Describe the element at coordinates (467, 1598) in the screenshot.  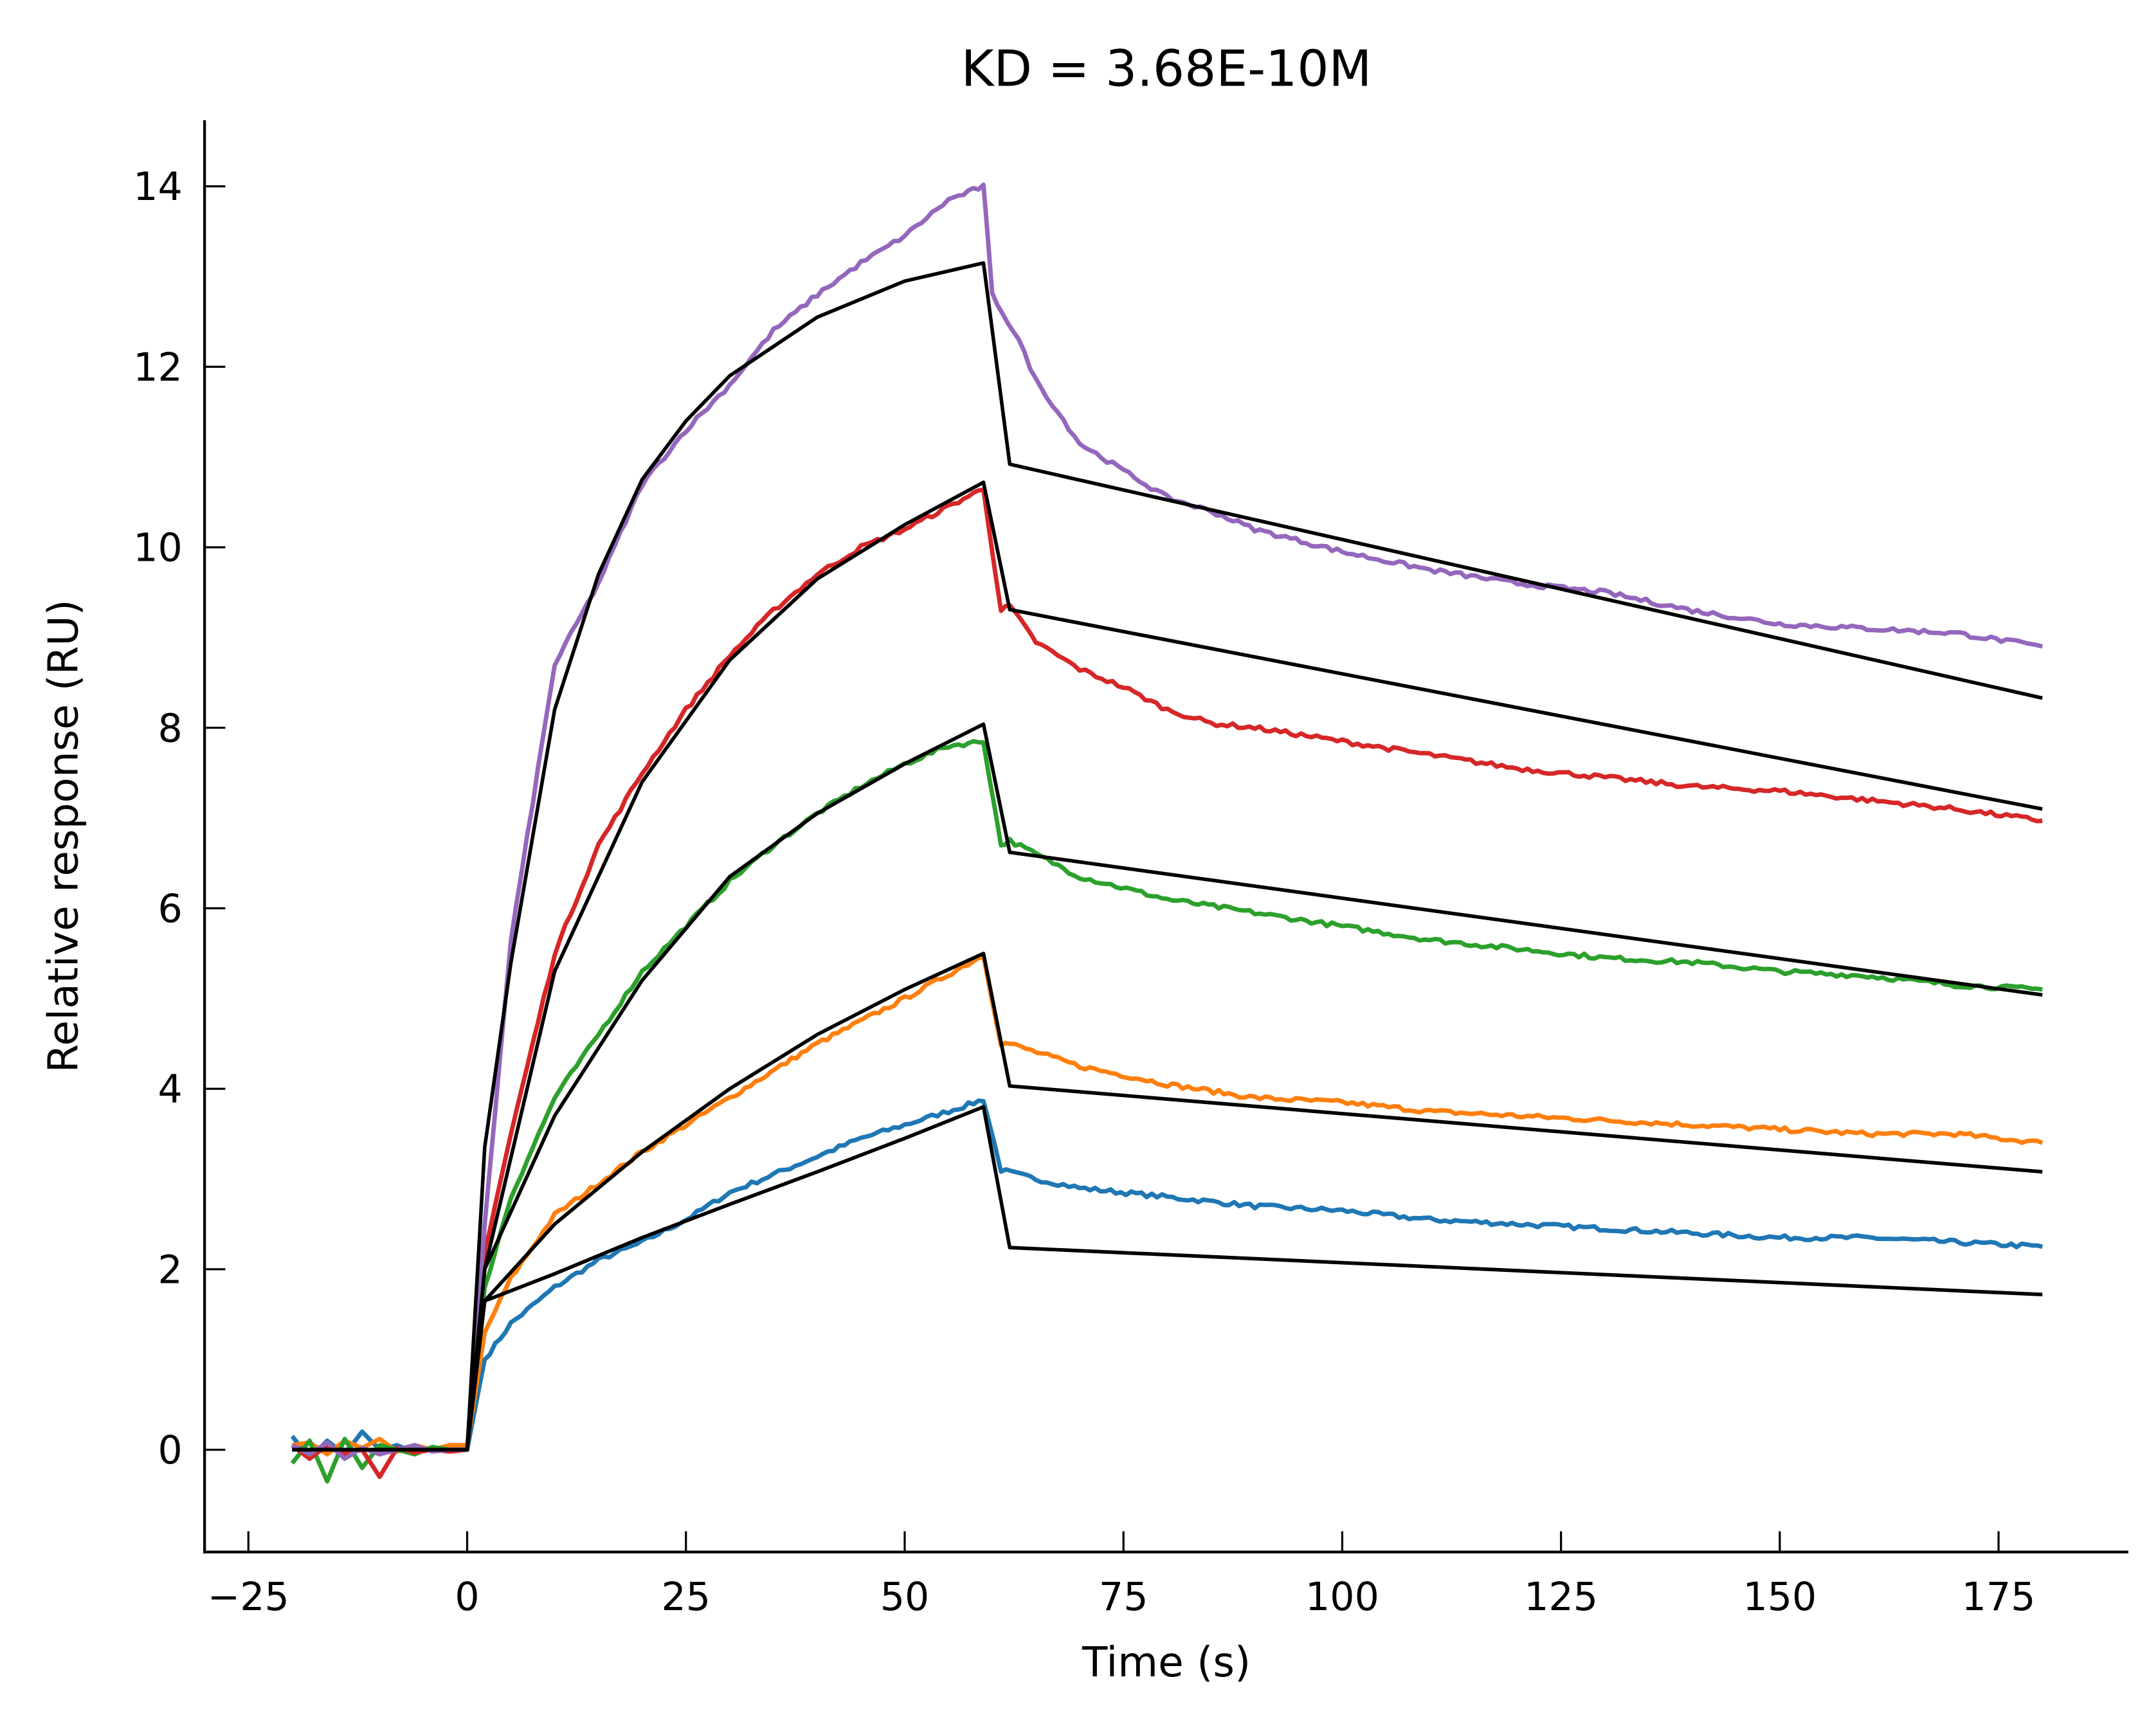
I see `x-tick-label: 0` at that location.